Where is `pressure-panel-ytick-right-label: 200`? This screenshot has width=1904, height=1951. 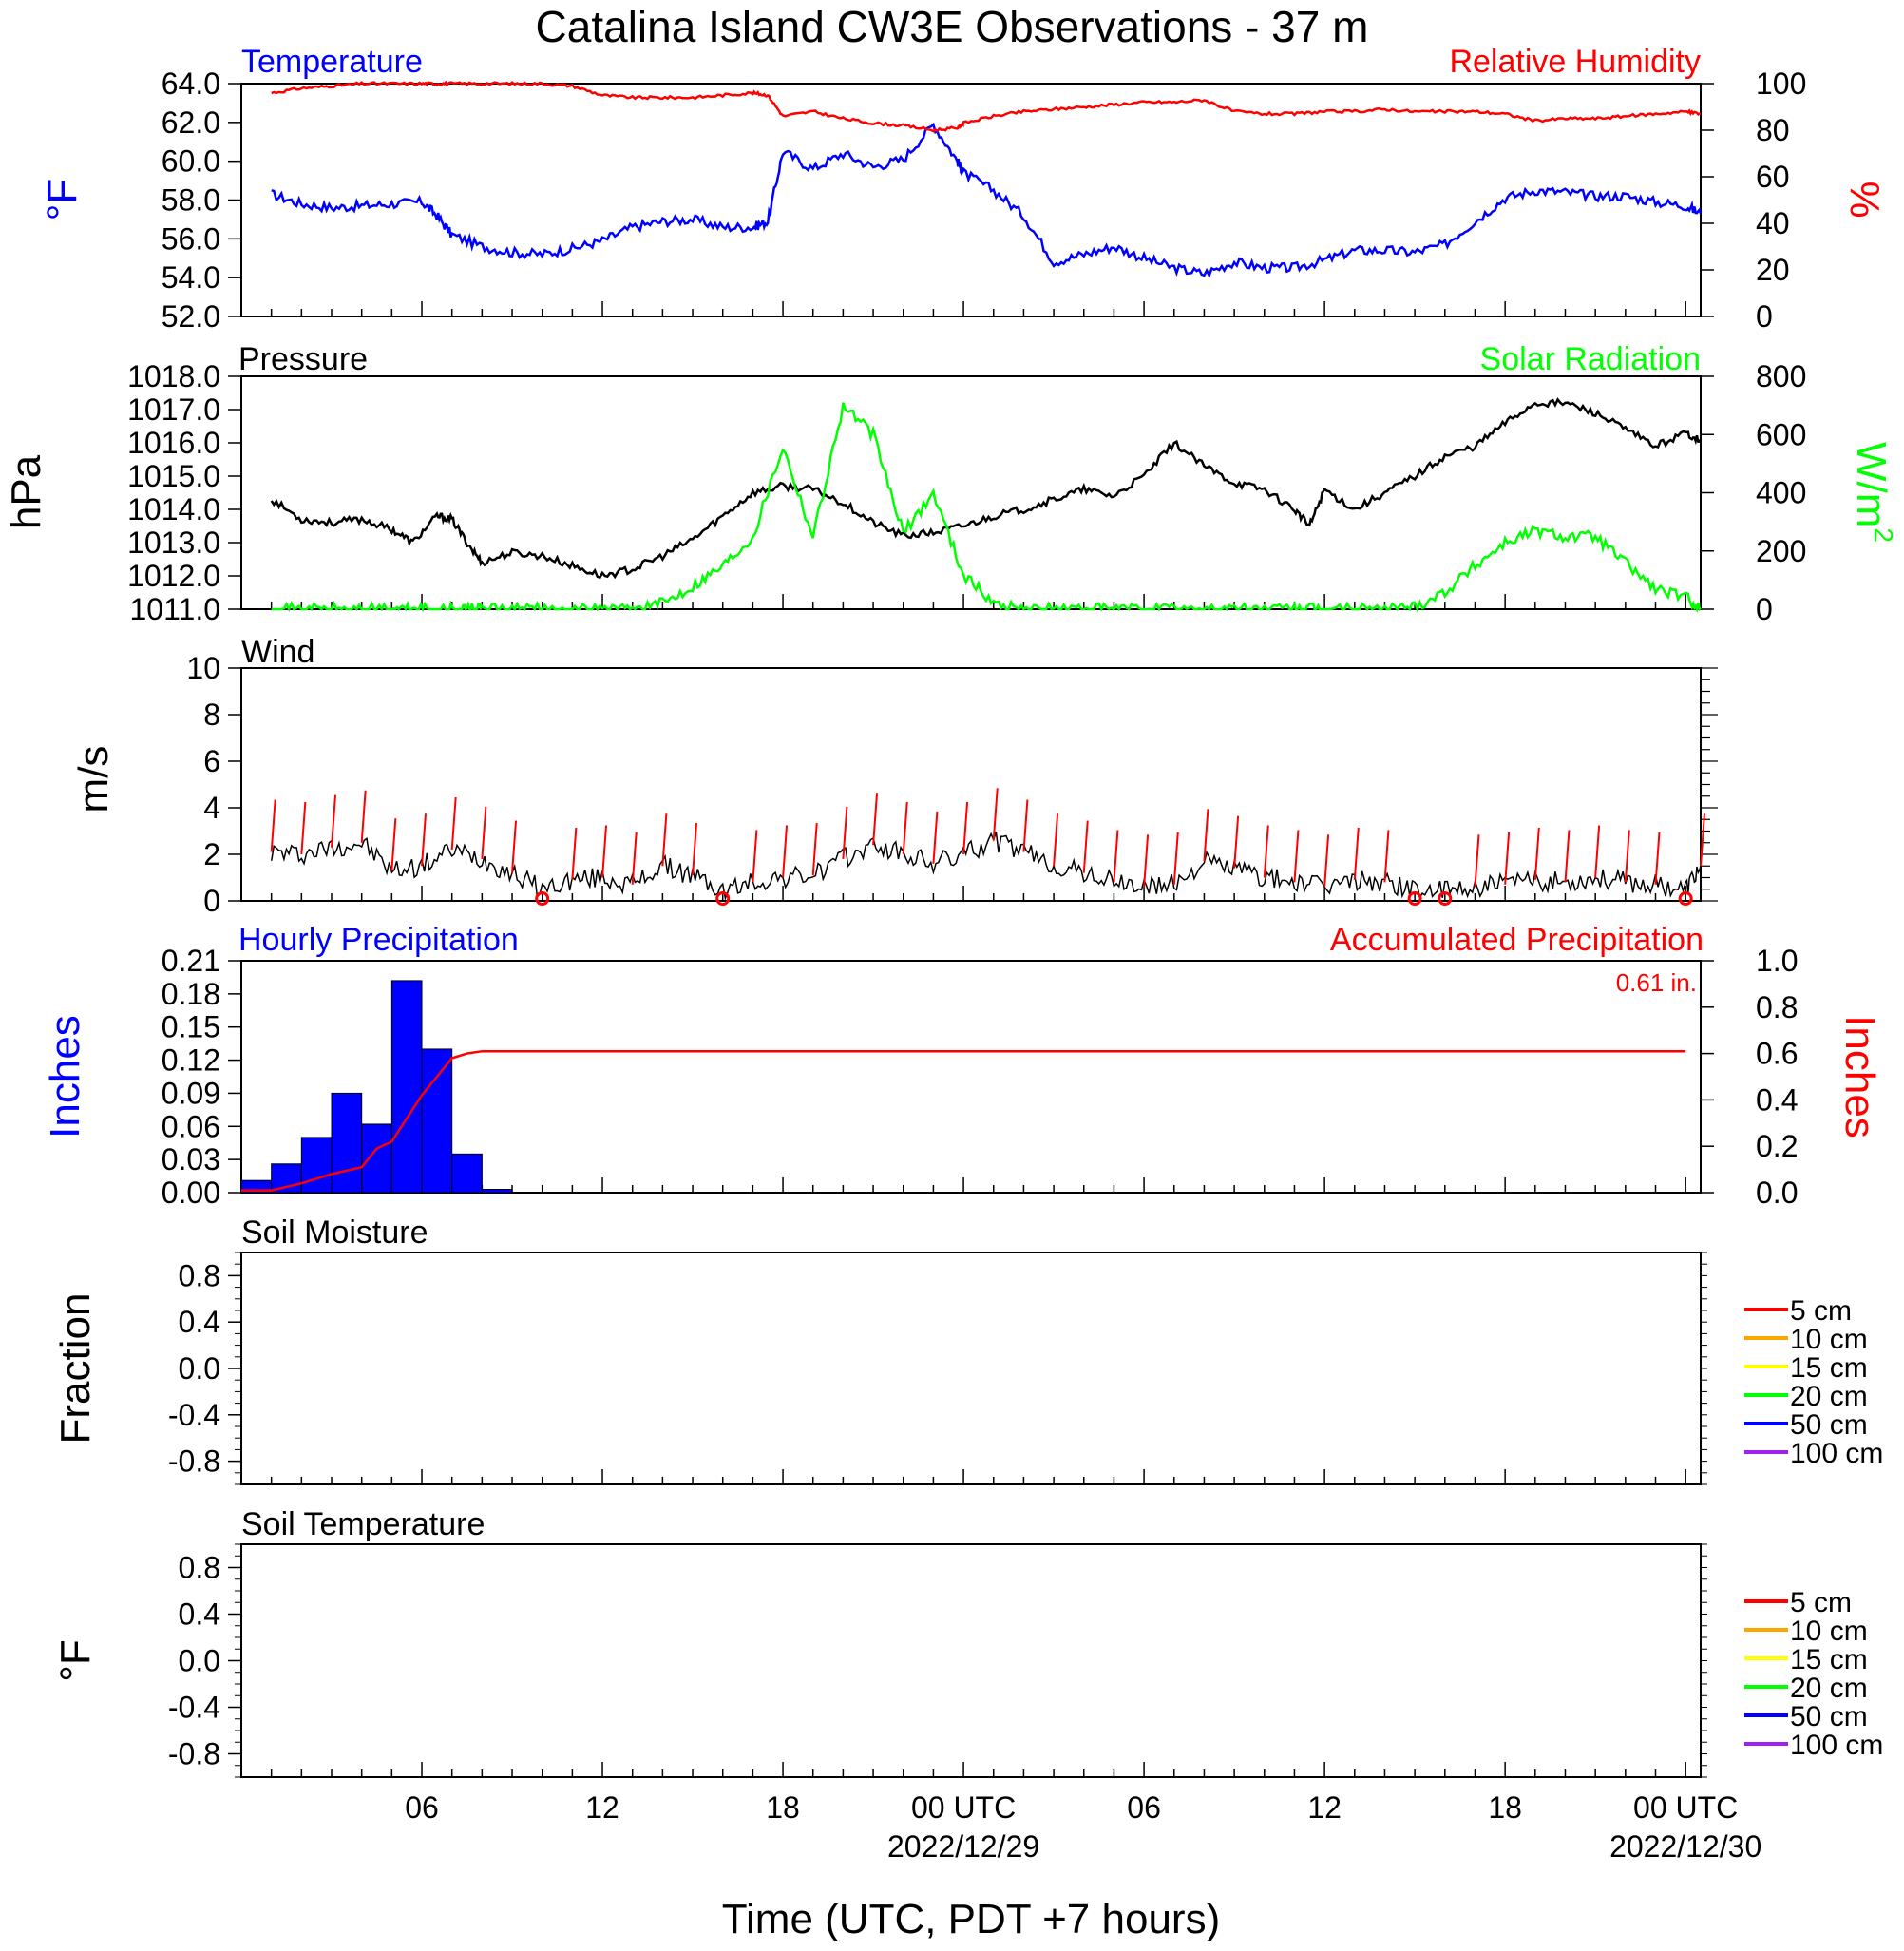 pressure-panel-ytick-right-label: 200 is located at coordinates (1781, 551).